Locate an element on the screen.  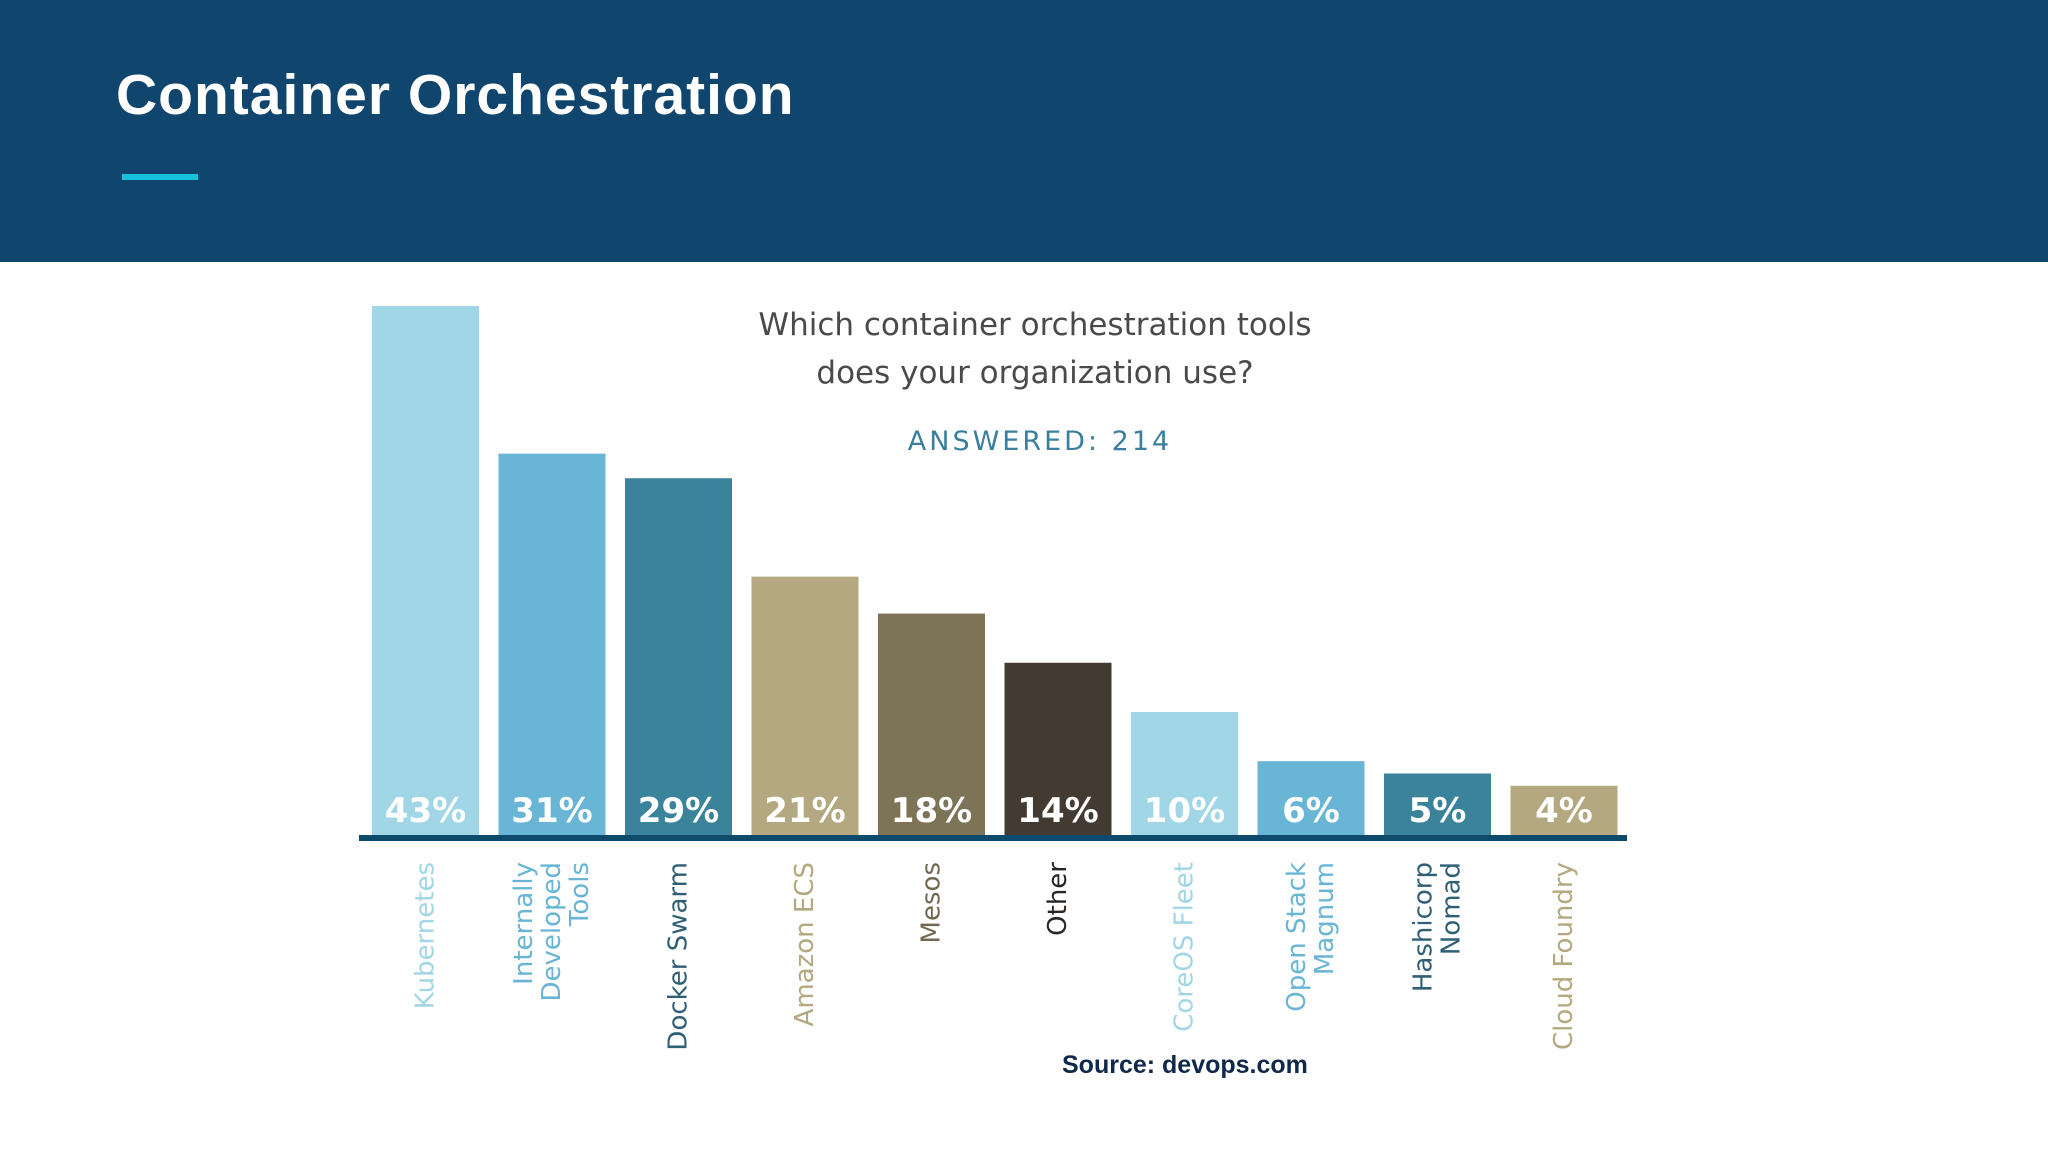
category-label-other: Other is located at coordinates (1058, 899).